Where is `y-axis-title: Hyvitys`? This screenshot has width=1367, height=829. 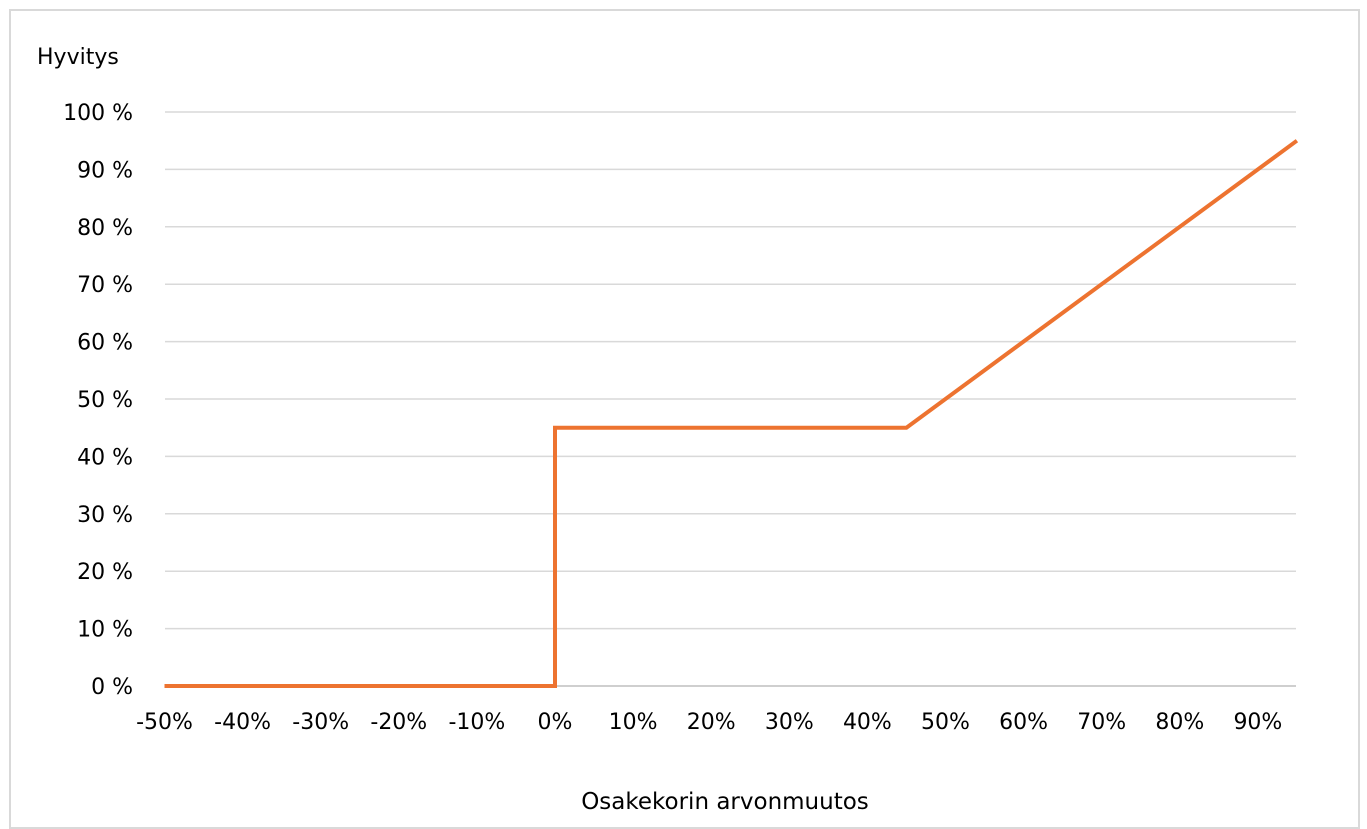
y-axis-title: Hyvitys is located at coordinates (78, 57).